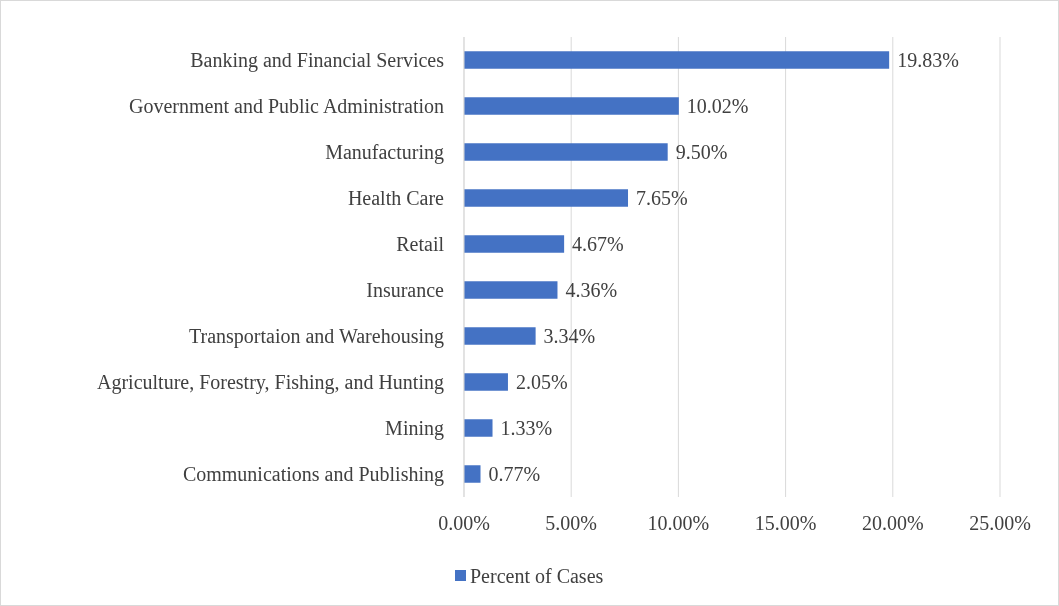  What do you see at coordinates (384, 152) in the screenshot?
I see `y-tick-label: Manufacturing` at bounding box center [384, 152].